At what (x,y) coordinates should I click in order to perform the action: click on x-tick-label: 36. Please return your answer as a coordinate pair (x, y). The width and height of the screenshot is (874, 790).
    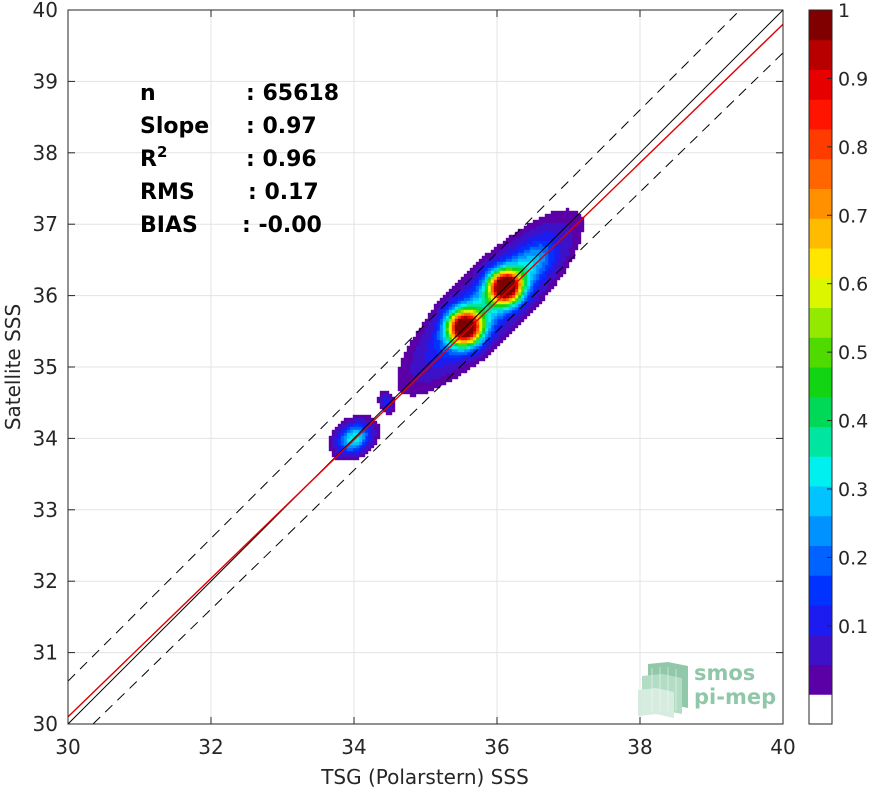
    Looking at the image, I should click on (496, 747).